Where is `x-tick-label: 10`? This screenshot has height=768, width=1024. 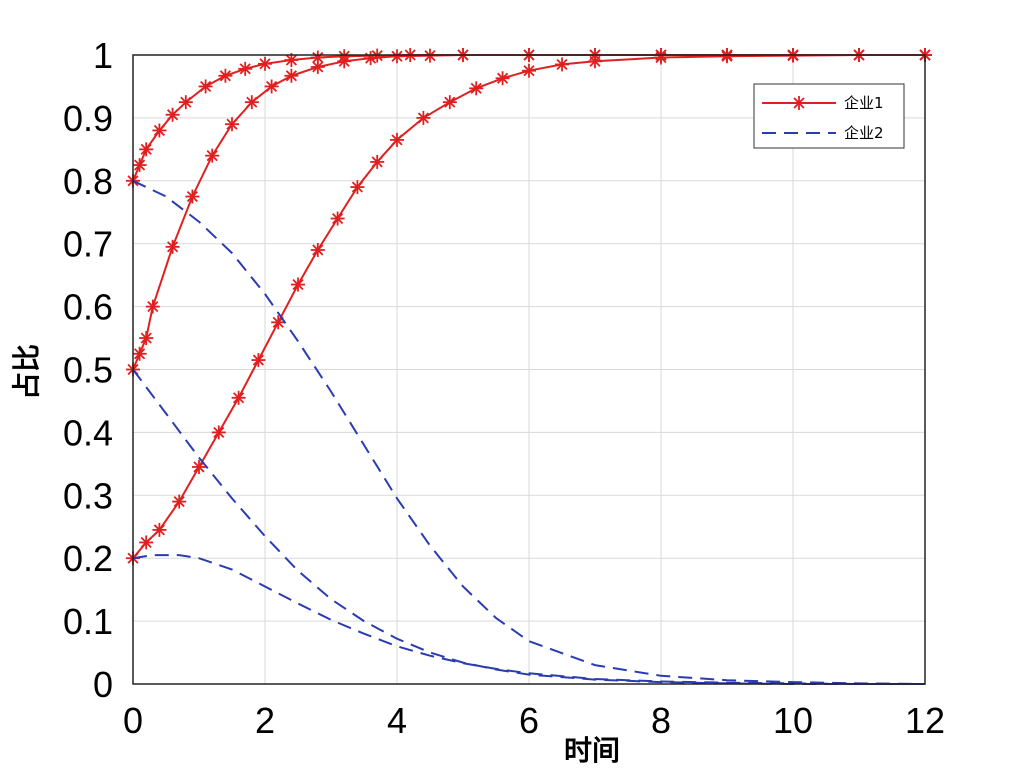
x-tick-label: 10 is located at coordinates (793, 720).